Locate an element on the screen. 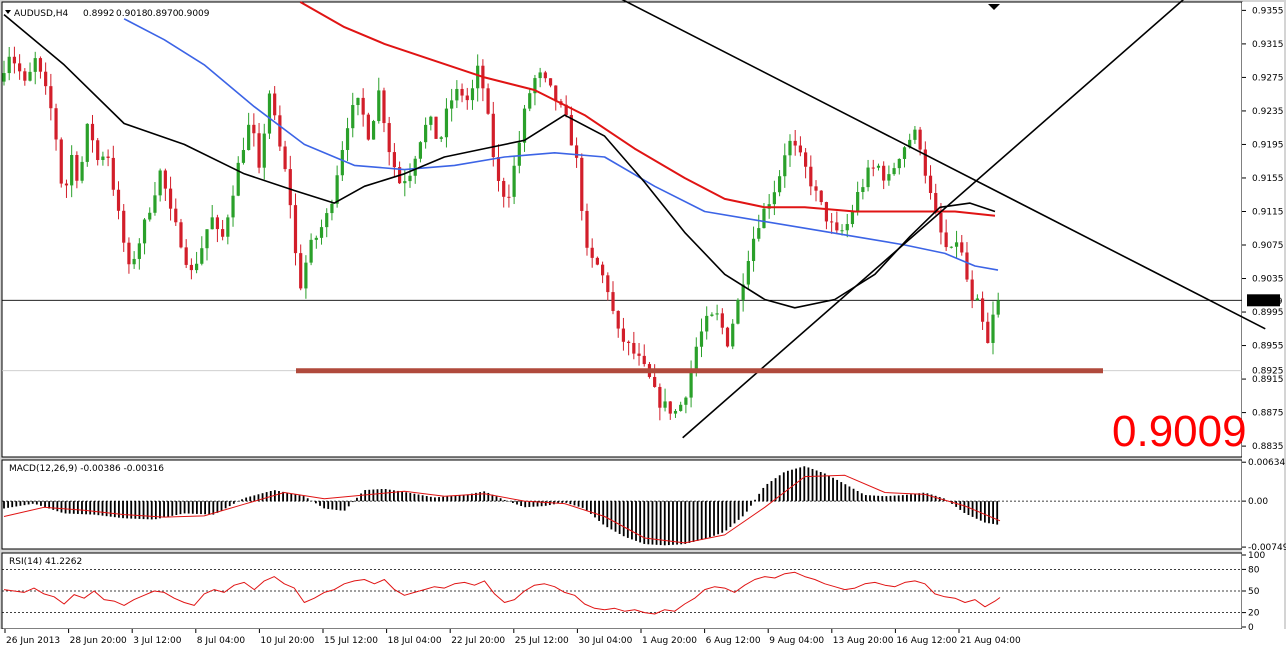  price-tick-label: 0.9315 is located at coordinates (1268, 45).